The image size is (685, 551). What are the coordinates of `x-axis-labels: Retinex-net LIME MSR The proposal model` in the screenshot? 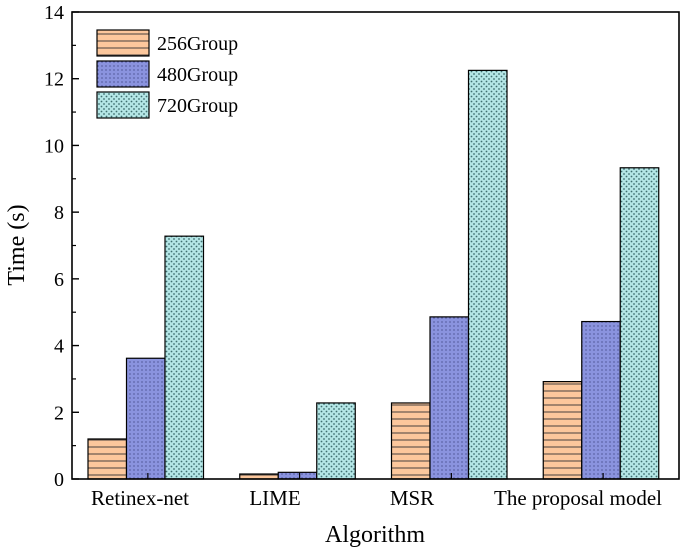 It's located at (376, 491).